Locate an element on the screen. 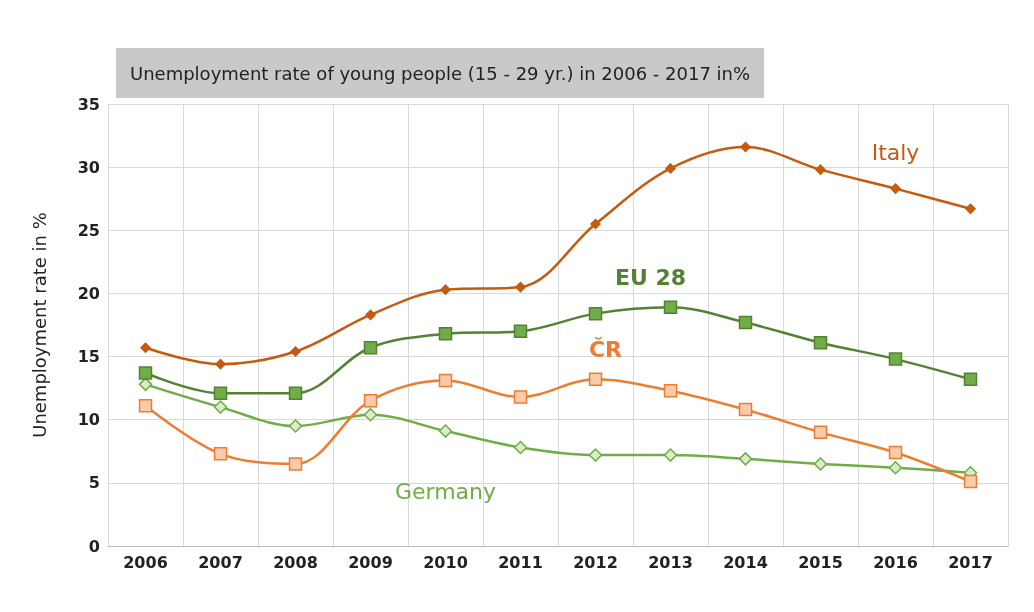 Image resolution: width=1034 pixels, height=612 pixels. y-tick-label: 35 is located at coordinates (88, 104).